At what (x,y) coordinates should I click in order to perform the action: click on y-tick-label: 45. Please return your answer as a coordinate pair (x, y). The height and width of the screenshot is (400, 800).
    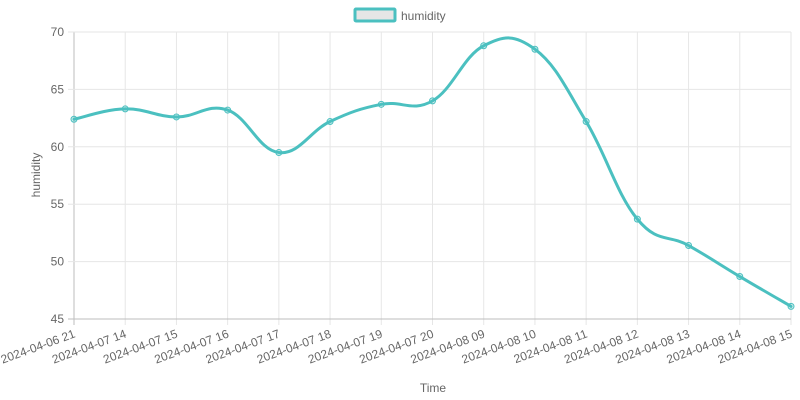
    Looking at the image, I should click on (58, 319).